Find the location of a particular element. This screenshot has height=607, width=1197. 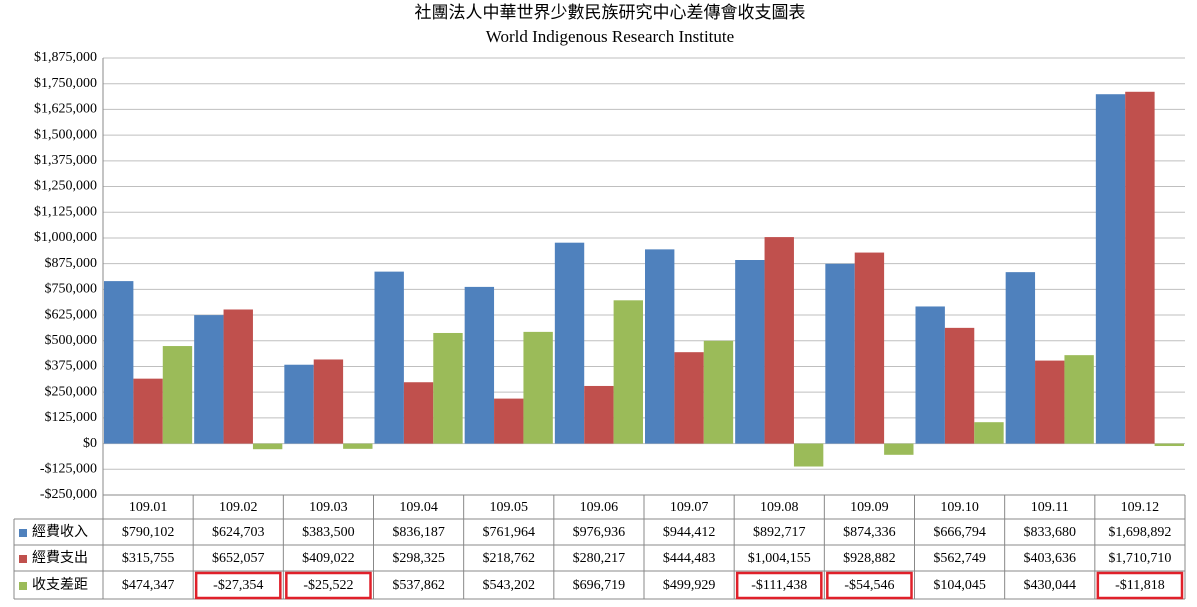

table-value: $1,698,892 is located at coordinates (1139, 532).